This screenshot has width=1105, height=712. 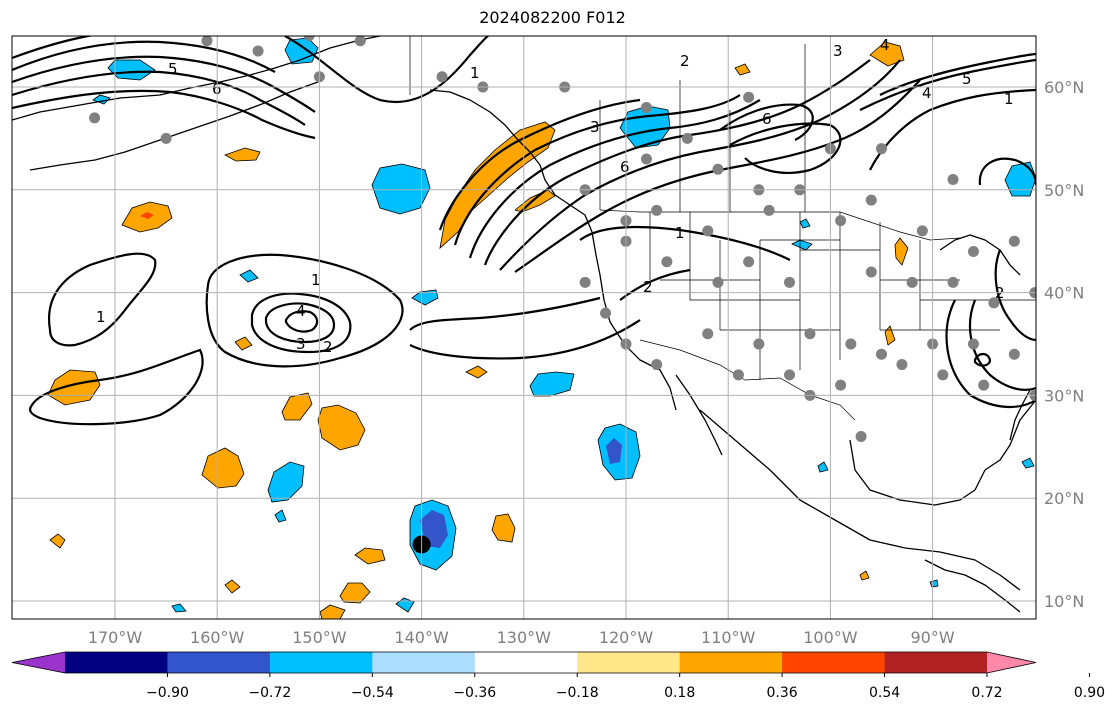 I want to click on colorbar-tick-label: 0.36, so click(x=782, y=693).